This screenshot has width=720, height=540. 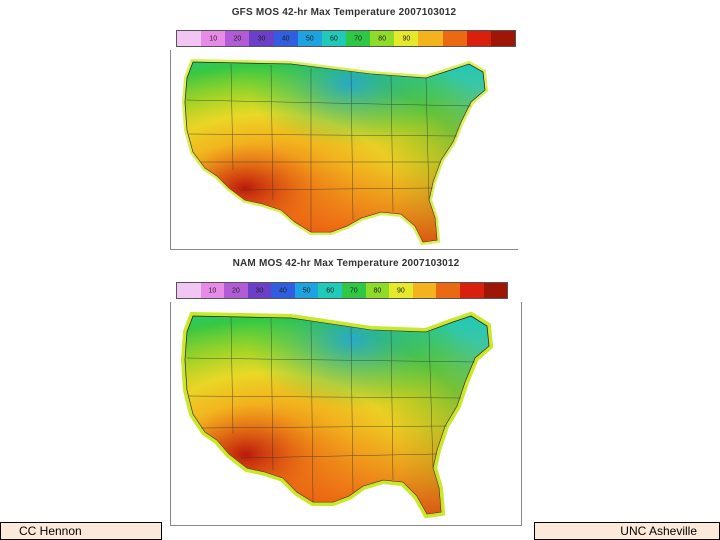 I want to click on footer-institution: UNC Asheville, so click(x=627, y=531).